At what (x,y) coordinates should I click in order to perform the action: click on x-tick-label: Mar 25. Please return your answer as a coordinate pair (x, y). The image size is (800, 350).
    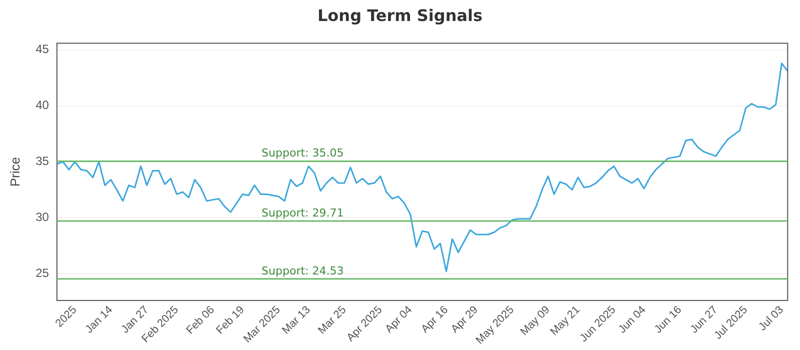
    Looking at the image, I should click on (332, 320).